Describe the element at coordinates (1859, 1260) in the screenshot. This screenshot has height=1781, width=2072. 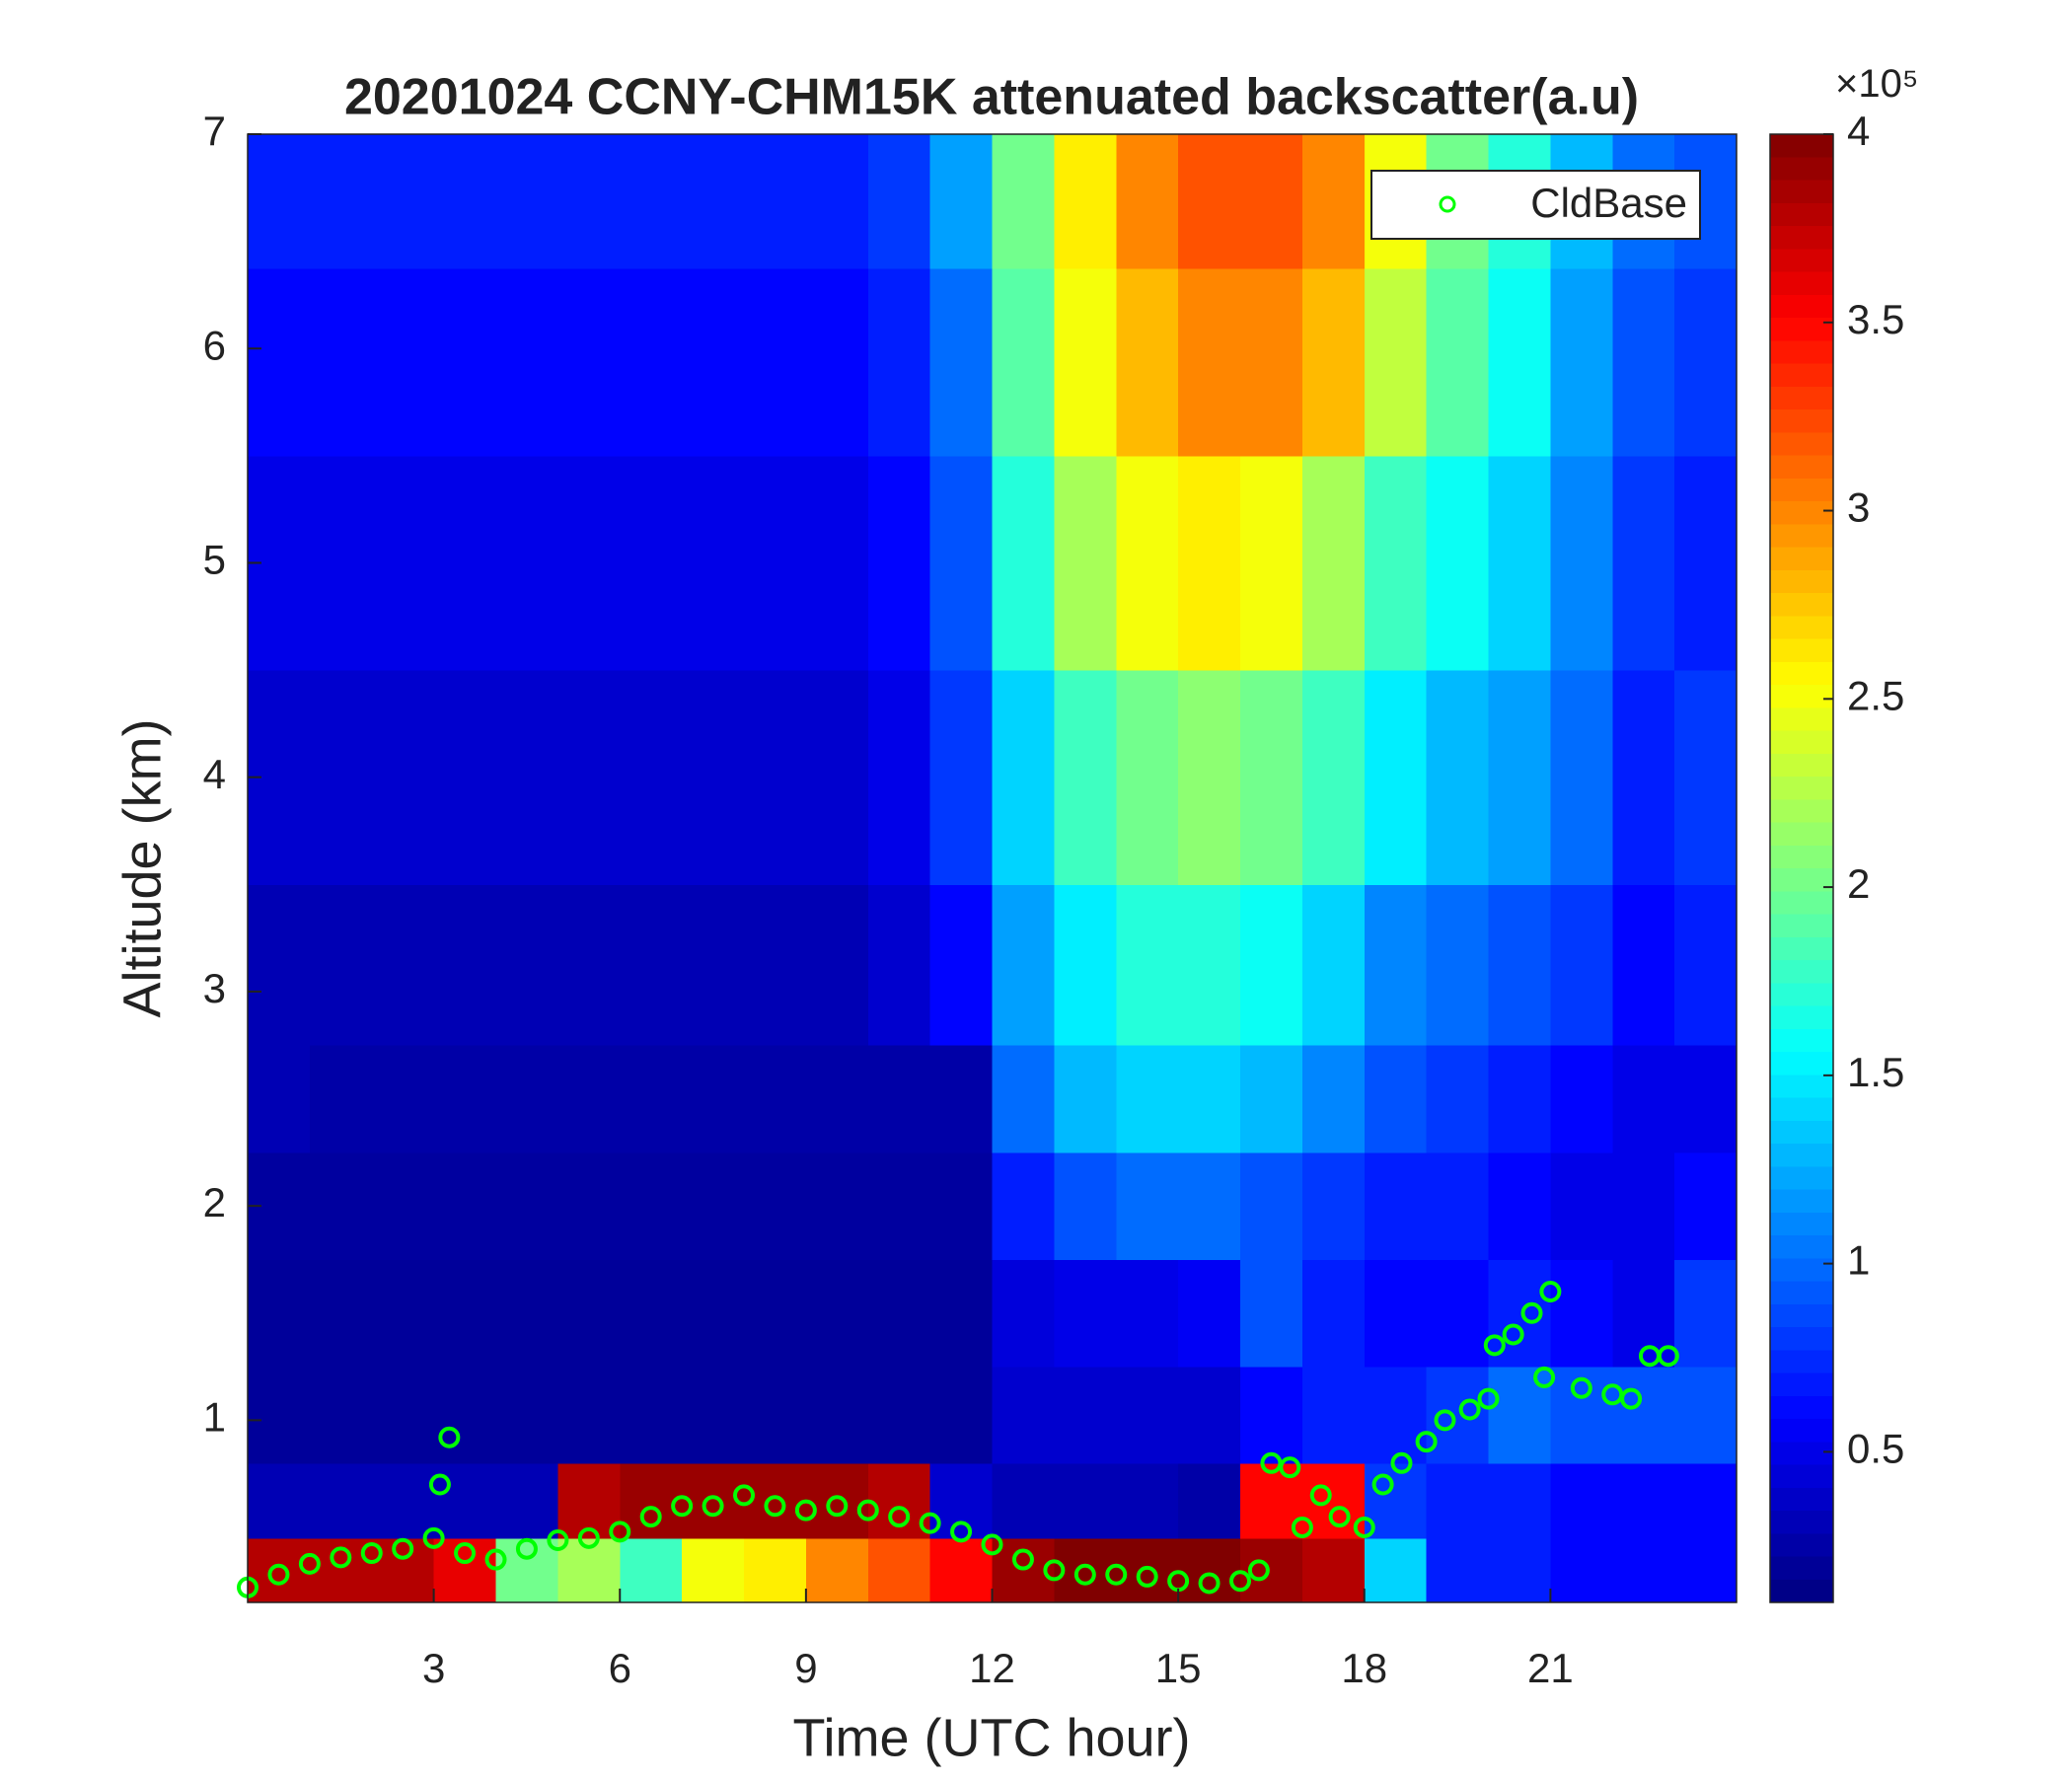
I see `colorbar-tick-label: 1` at that location.